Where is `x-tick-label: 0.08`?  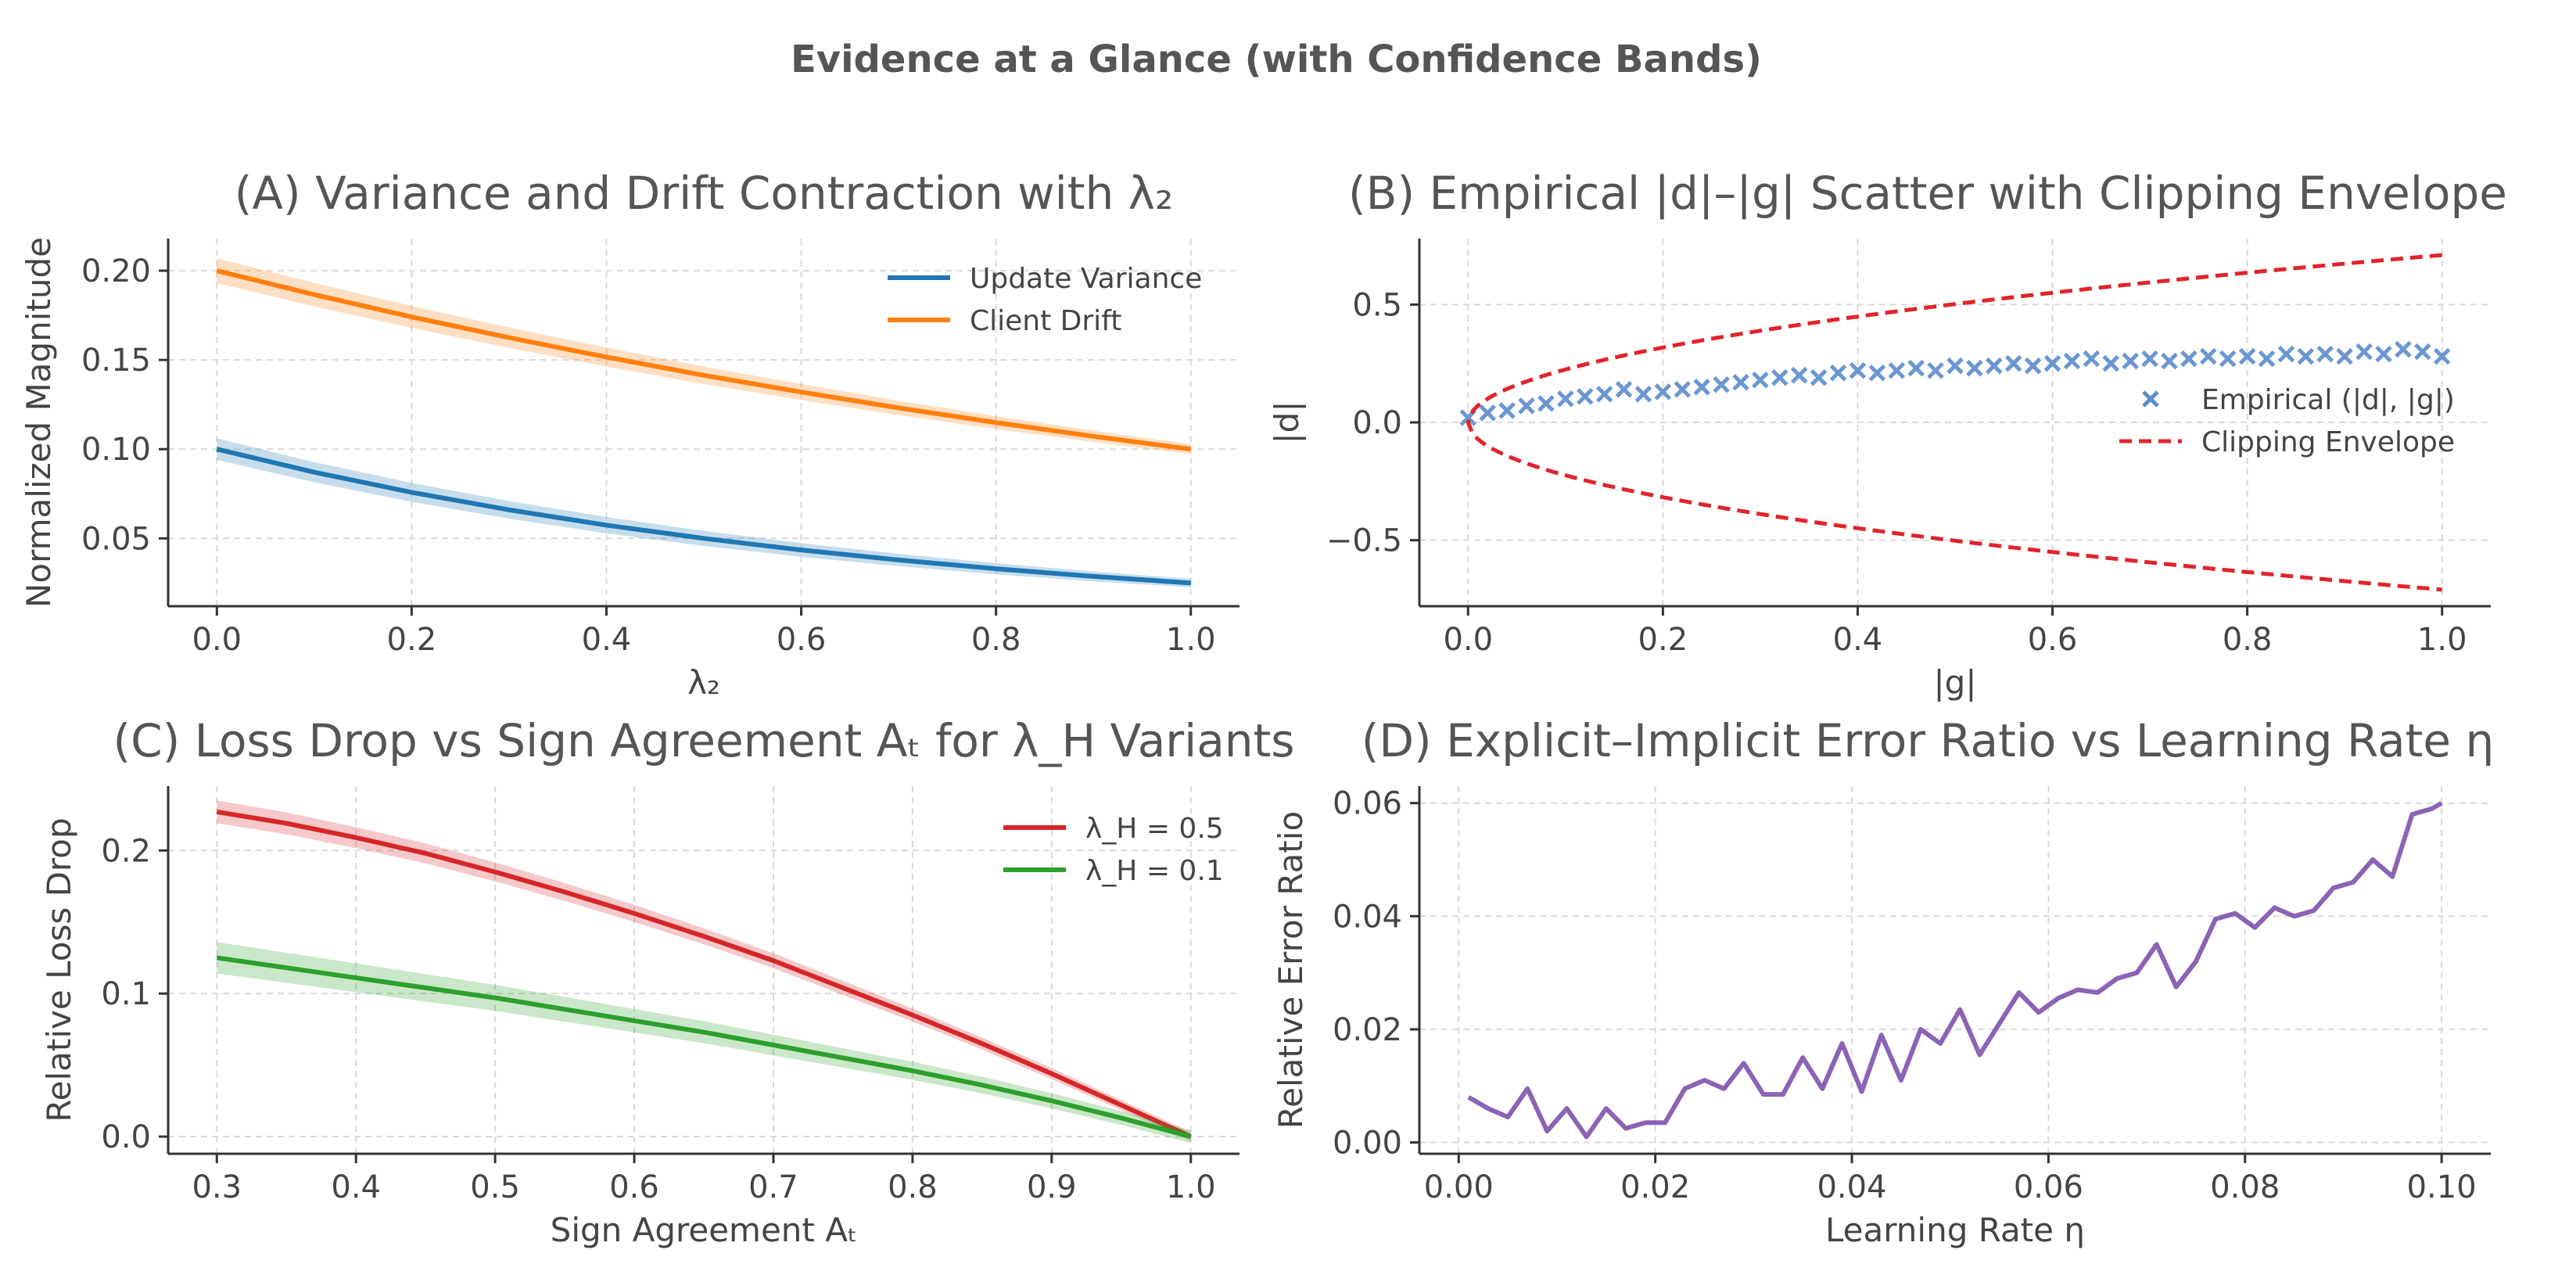
x-tick-label: 0.08 is located at coordinates (2245, 1187).